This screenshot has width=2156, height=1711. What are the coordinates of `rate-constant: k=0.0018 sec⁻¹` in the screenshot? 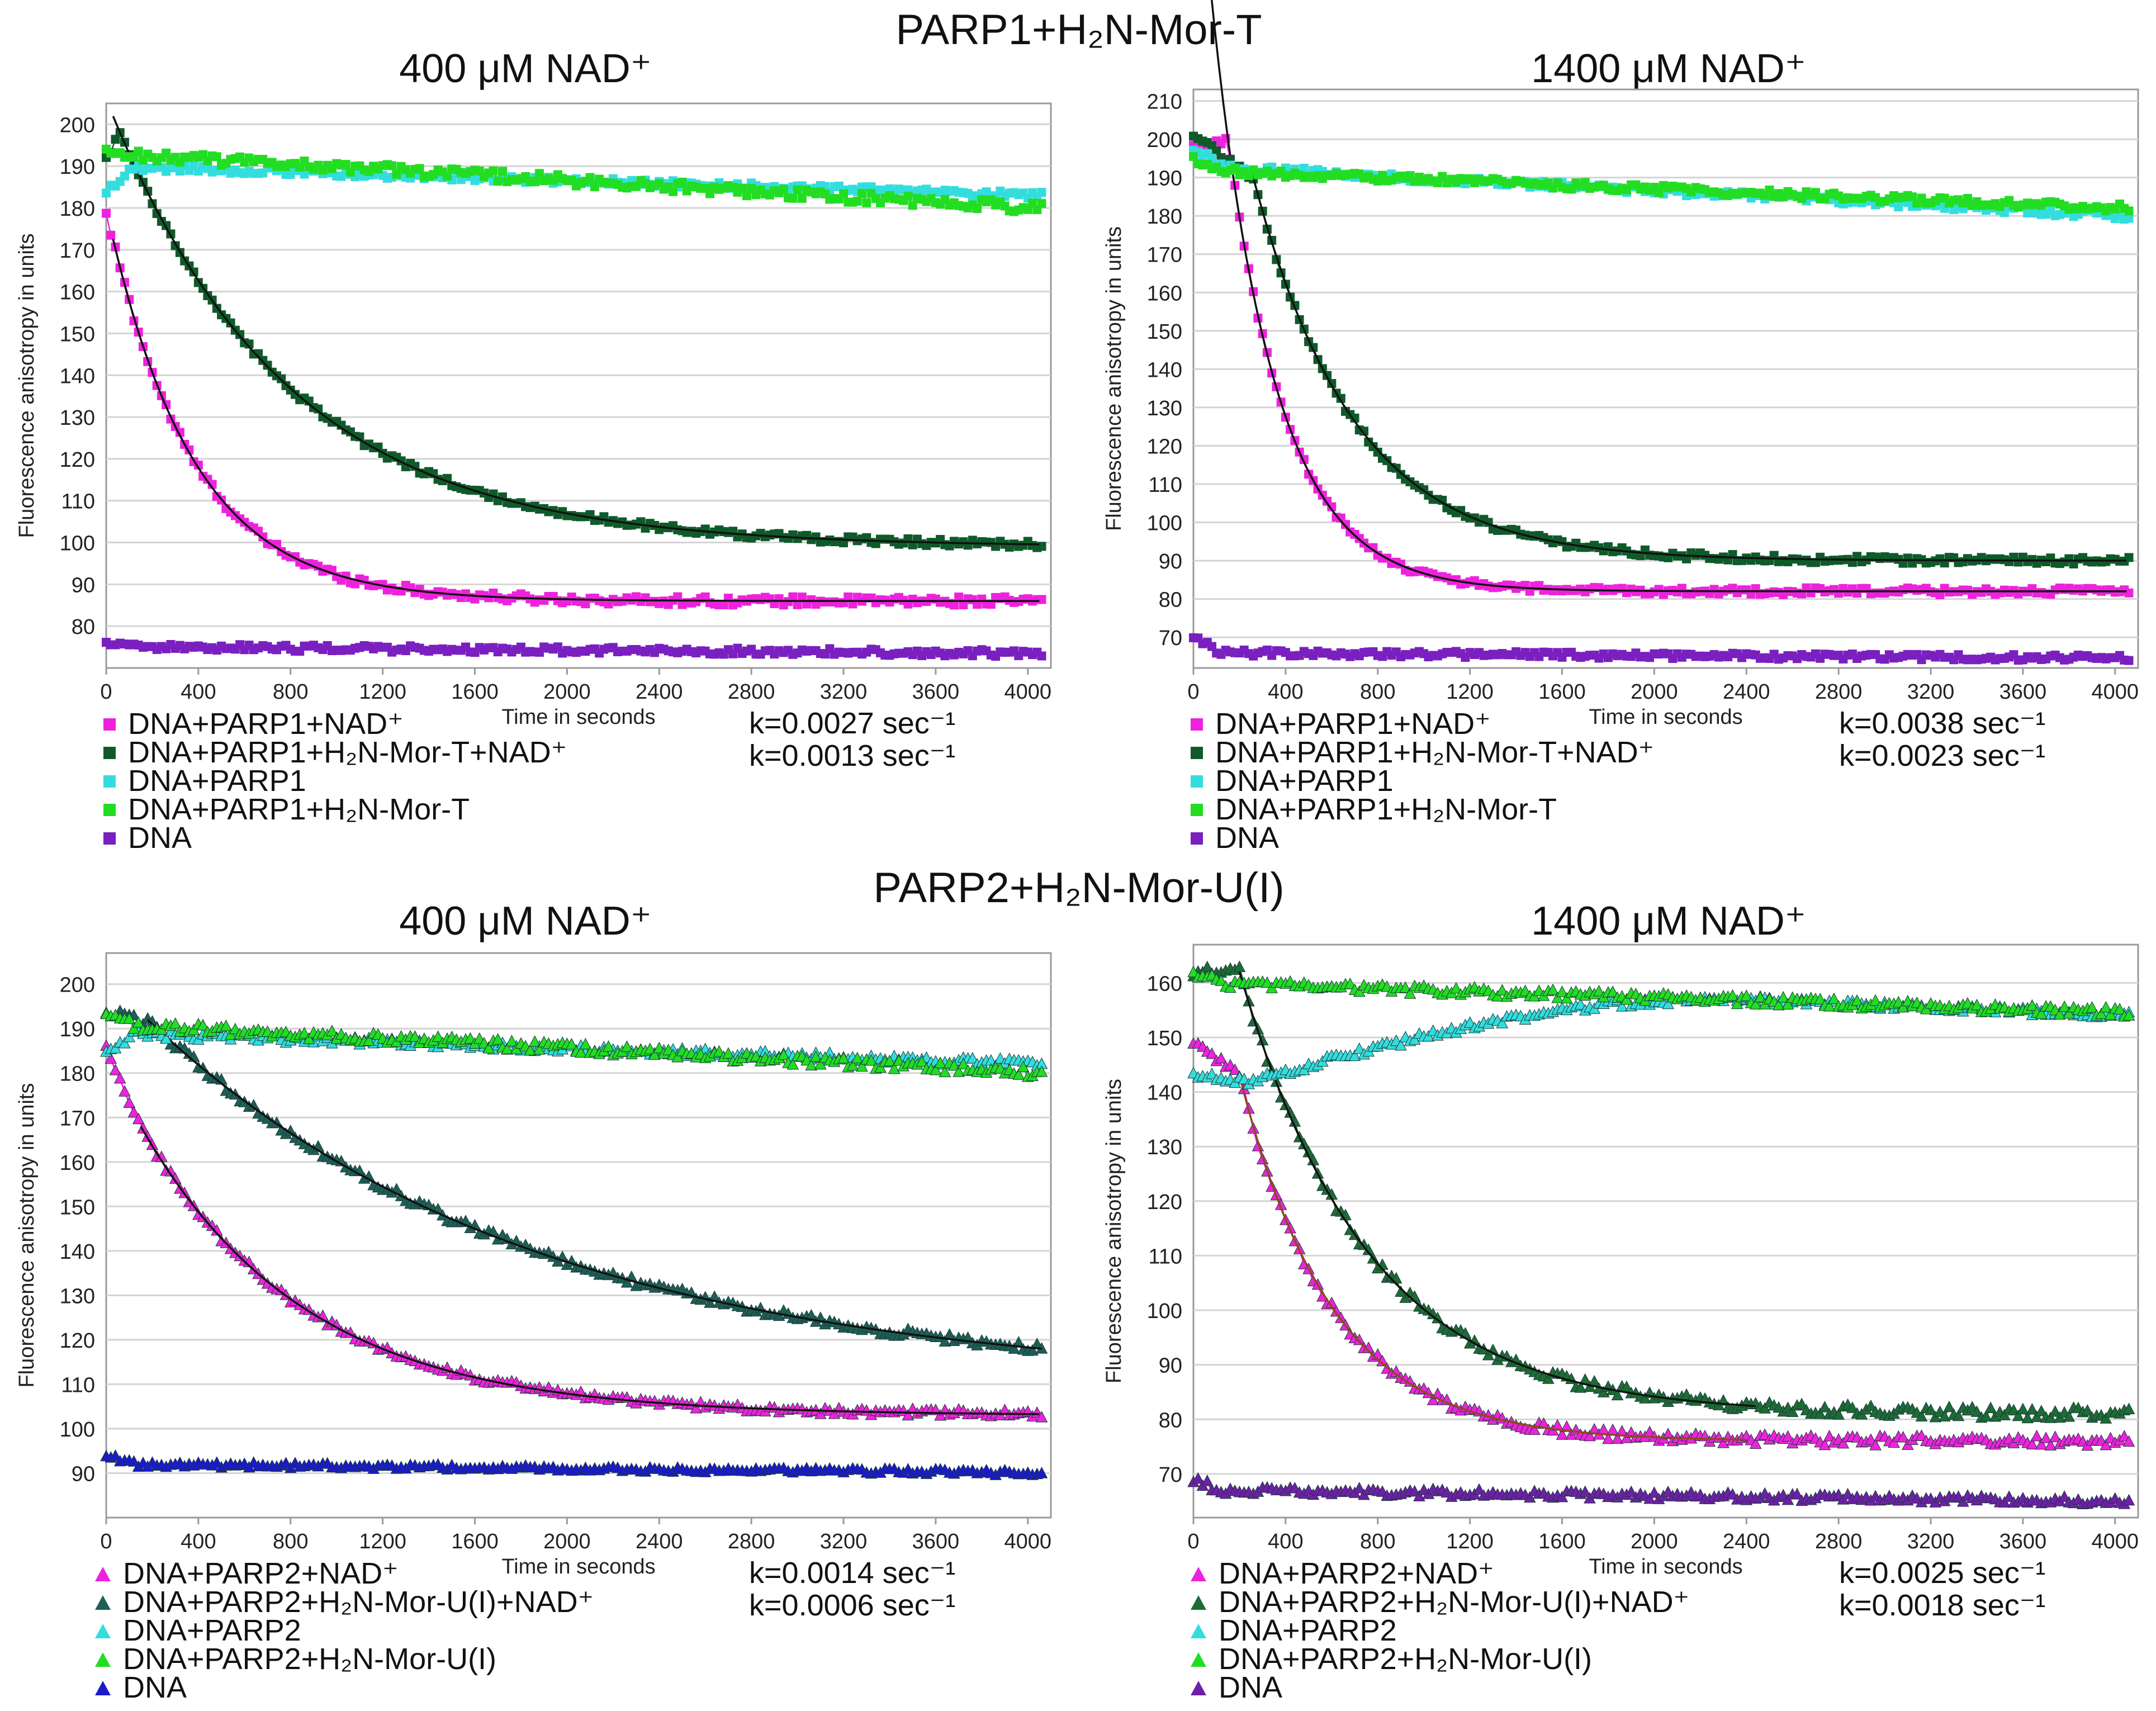 It's located at (1942, 1605).